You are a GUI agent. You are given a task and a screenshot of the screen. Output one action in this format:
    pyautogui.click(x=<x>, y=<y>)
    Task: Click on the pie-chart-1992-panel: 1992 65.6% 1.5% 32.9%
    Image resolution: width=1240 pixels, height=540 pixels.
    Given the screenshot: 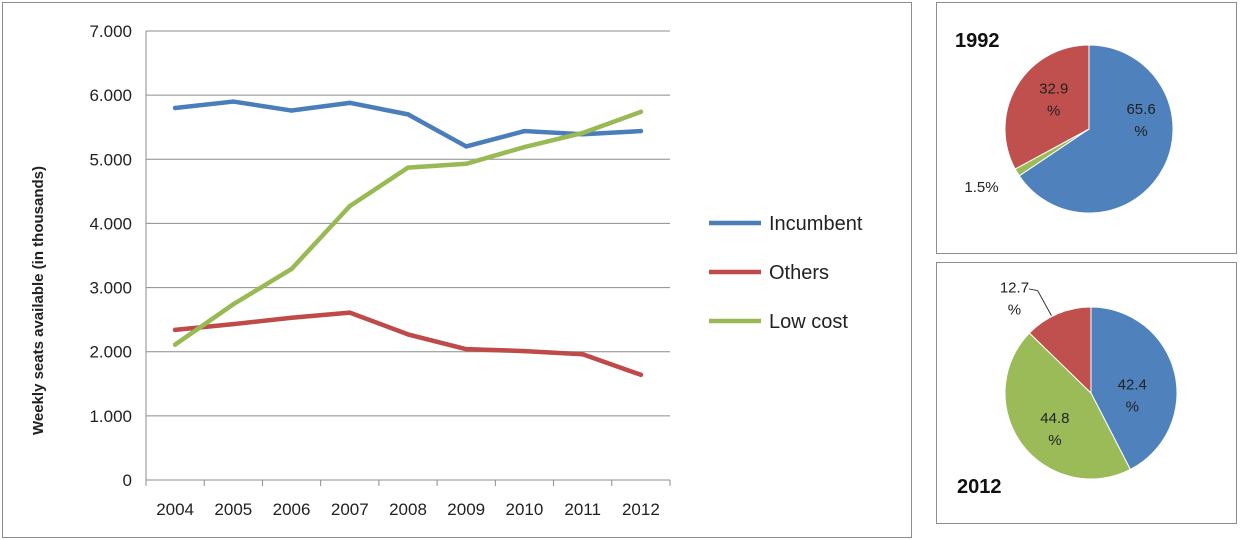 What is the action you would take?
    pyautogui.click(x=1086, y=128)
    